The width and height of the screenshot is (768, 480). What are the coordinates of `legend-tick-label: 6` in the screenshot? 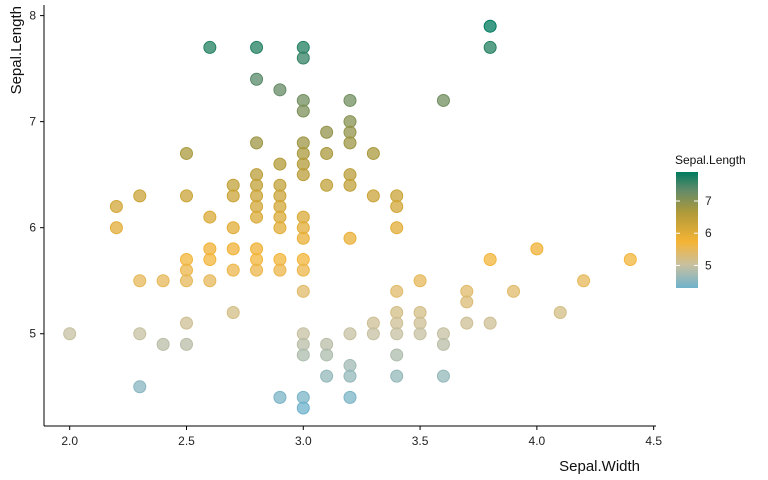 It's located at (708, 233).